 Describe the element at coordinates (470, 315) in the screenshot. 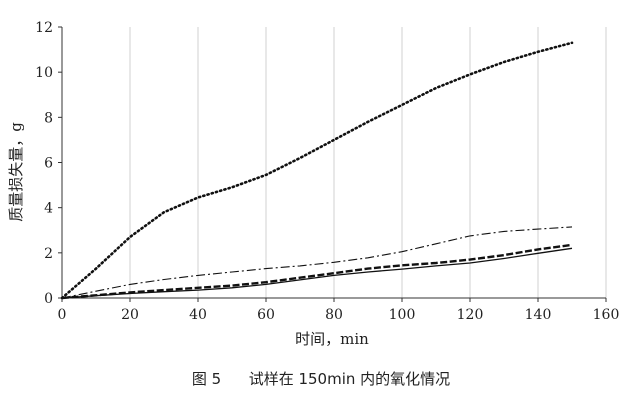

I see `x-tick-label: 120` at that location.